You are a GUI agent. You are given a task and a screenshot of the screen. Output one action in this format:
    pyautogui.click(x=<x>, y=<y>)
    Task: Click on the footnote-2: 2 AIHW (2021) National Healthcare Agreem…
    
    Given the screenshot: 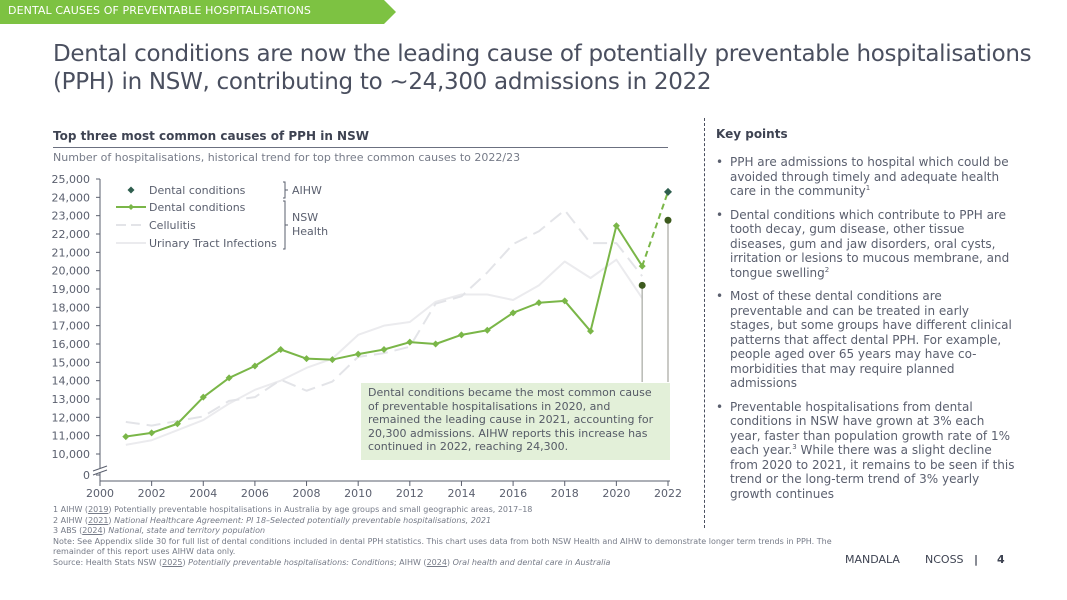 What is the action you would take?
    pyautogui.click(x=272, y=520)
    